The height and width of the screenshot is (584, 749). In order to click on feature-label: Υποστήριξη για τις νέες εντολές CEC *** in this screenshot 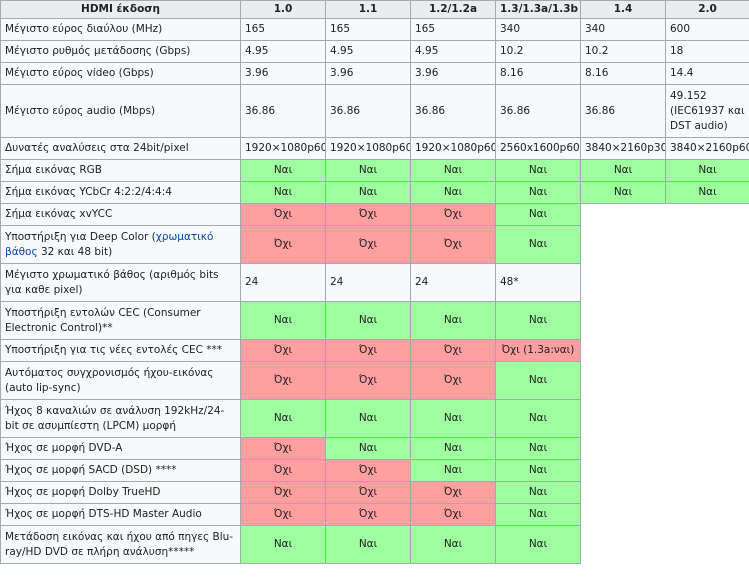, I will do `click(120, 350)`.